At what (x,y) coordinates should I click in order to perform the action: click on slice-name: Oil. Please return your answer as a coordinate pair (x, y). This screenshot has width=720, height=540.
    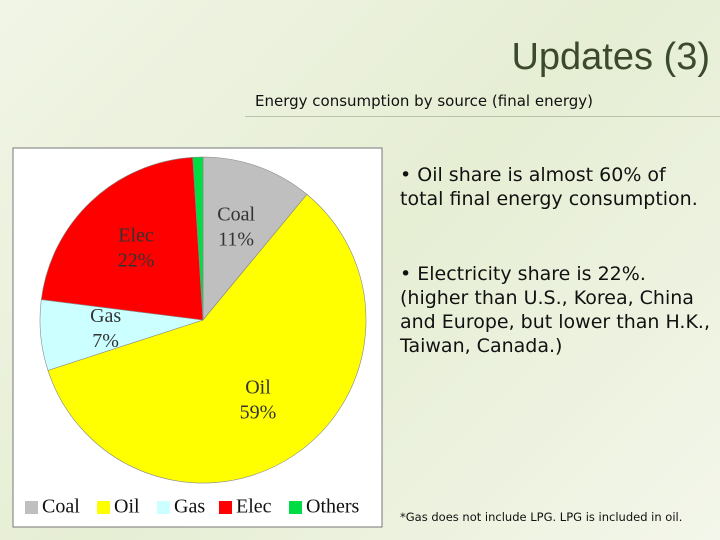
    Looking at the image, I should click on (258, 387).